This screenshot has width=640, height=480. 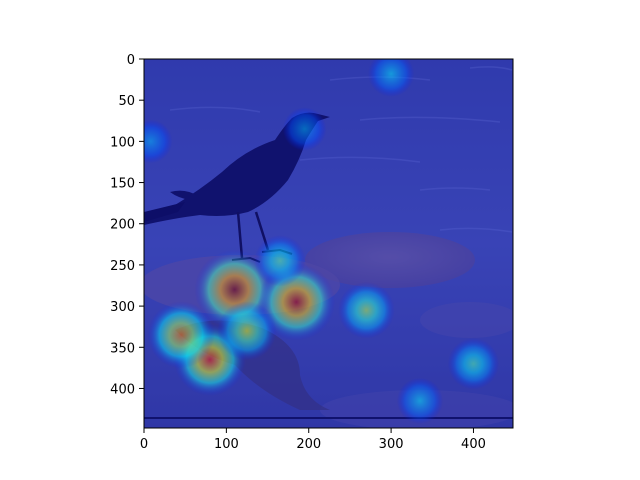 What do you see at coordinates (391, 444) in the screenshot?
I see `x-tick-label: 300` at bounding box center [391, 444].